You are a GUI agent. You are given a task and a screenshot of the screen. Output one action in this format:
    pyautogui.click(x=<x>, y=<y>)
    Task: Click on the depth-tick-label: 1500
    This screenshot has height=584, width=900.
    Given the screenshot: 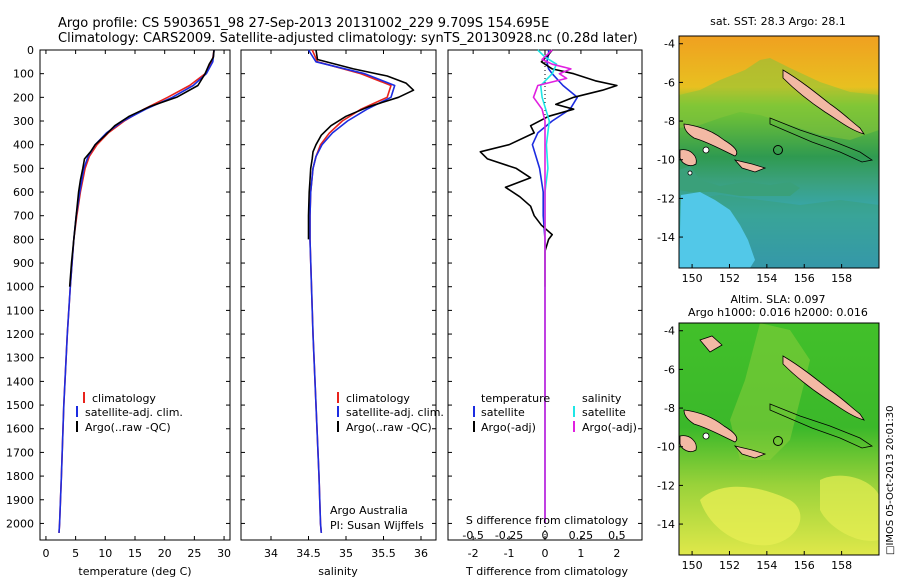 What is the action you would take?
    pyautogui.click(x=20, y=405)
    